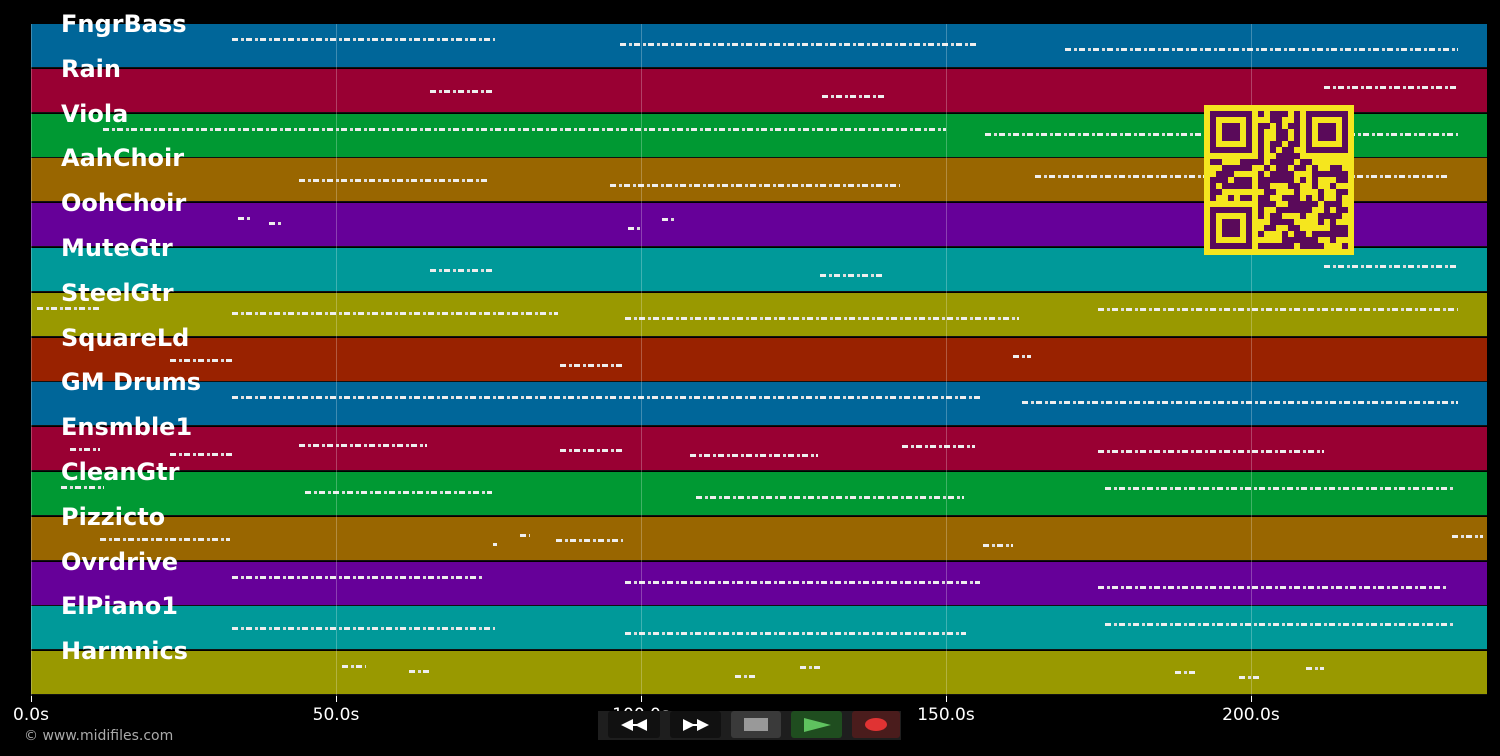  I want to click on track-label: SquareLd, so click(125, 337).